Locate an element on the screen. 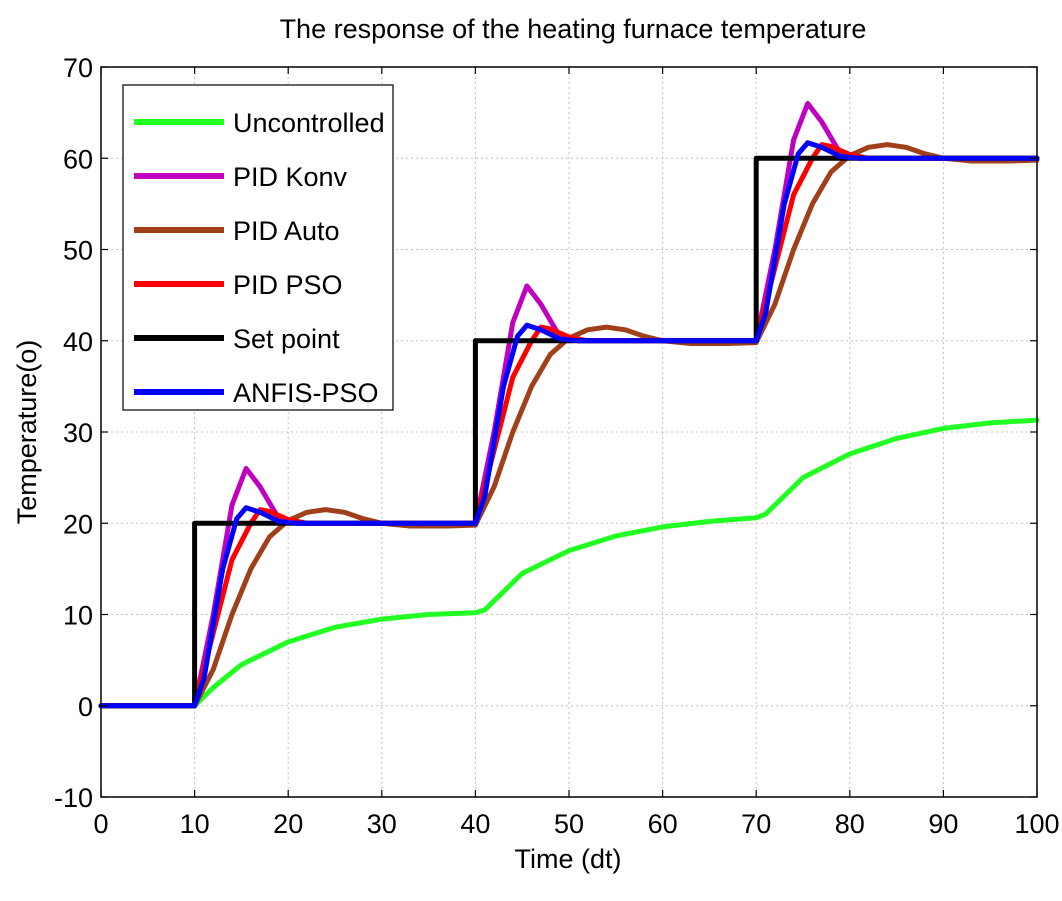 The width and height of the screenshot is (1062, 901). x-tick-label: 20 is located at coordinates (288, 824).